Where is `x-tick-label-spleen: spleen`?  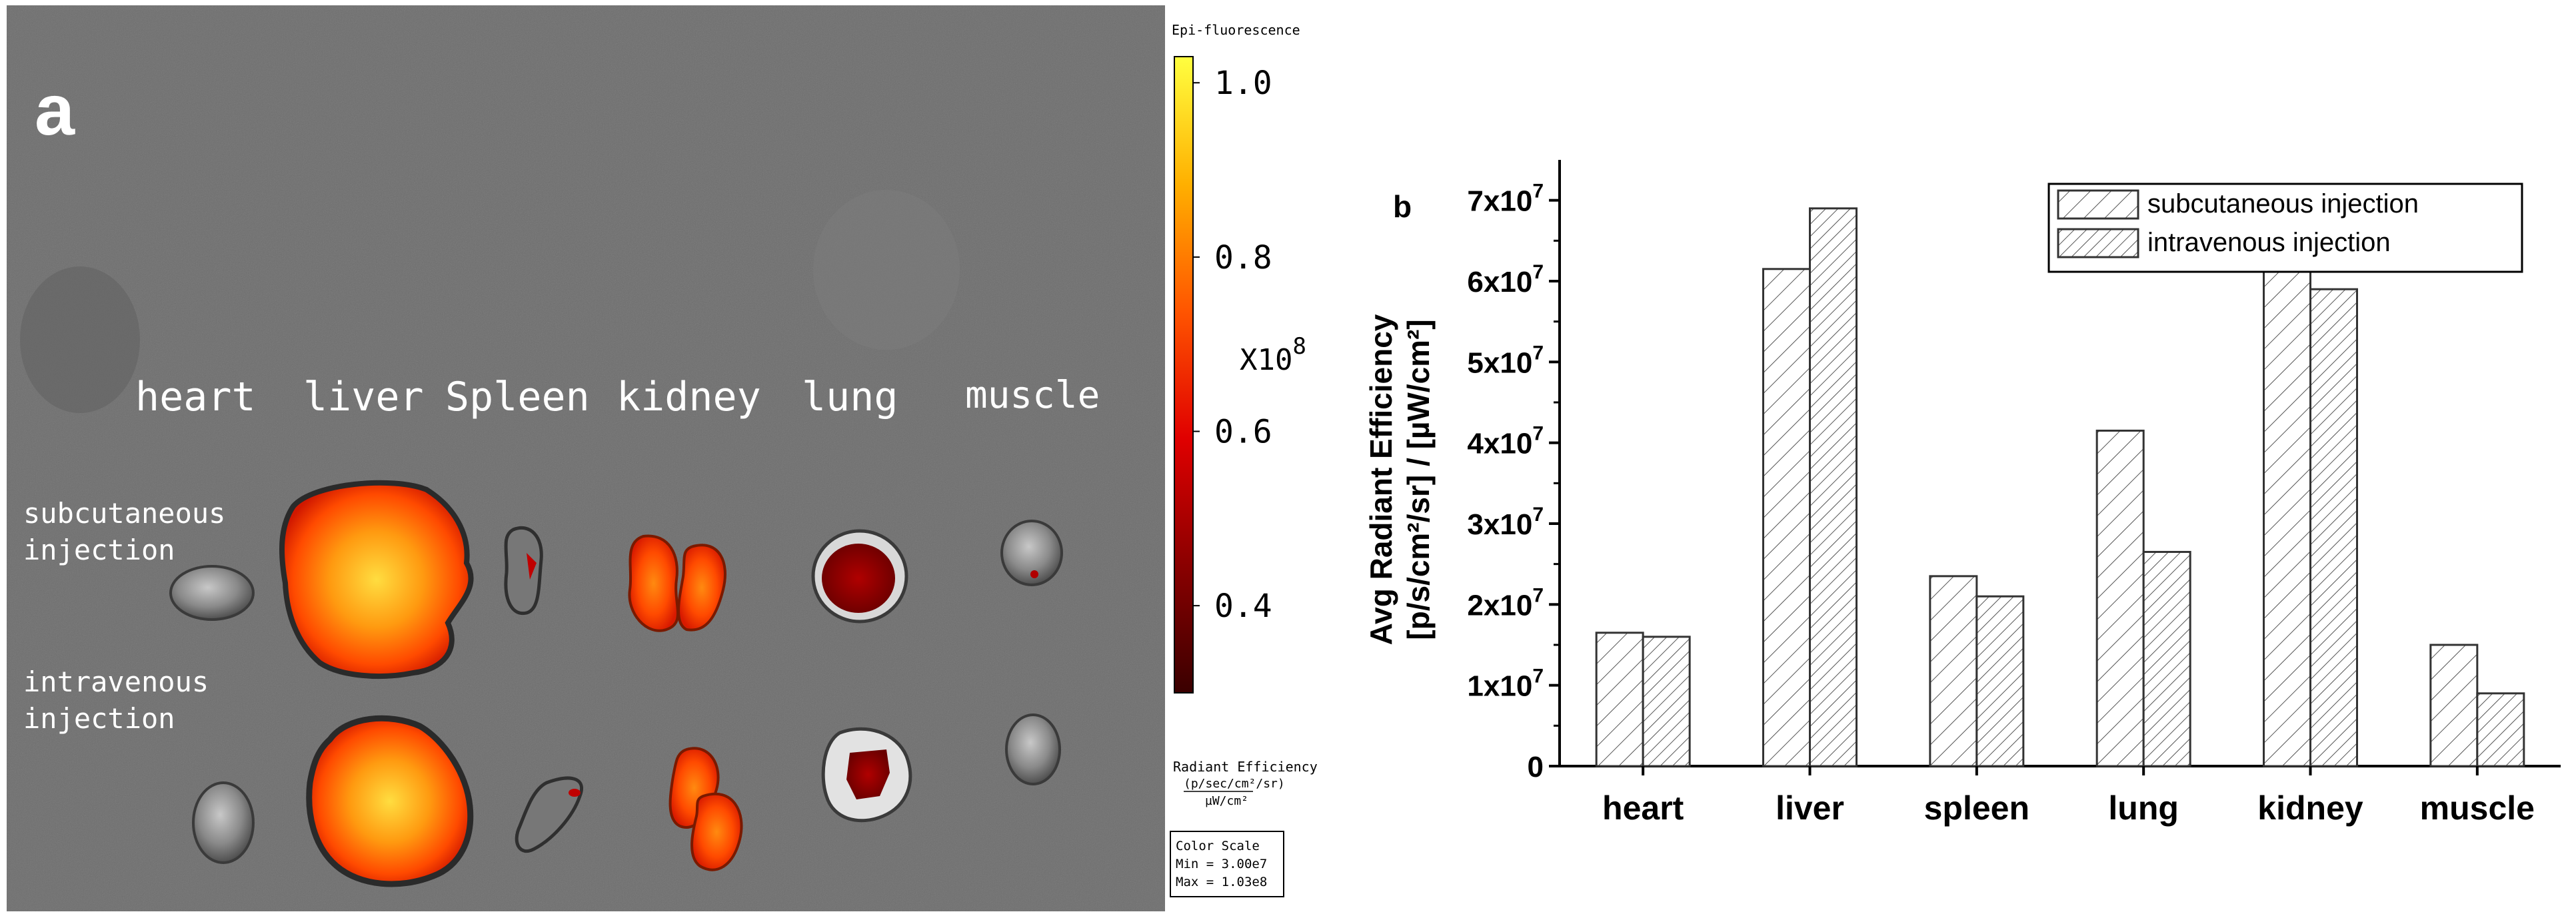
x-tick-label-spleen: spleen is located at coordinates (1977, 808).